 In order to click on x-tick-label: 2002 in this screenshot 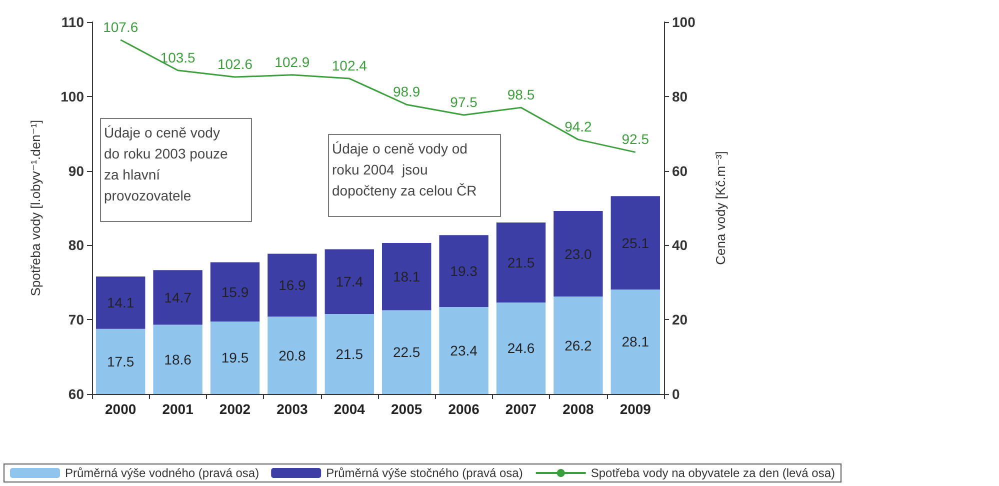, I will do `click(235, 409)`.